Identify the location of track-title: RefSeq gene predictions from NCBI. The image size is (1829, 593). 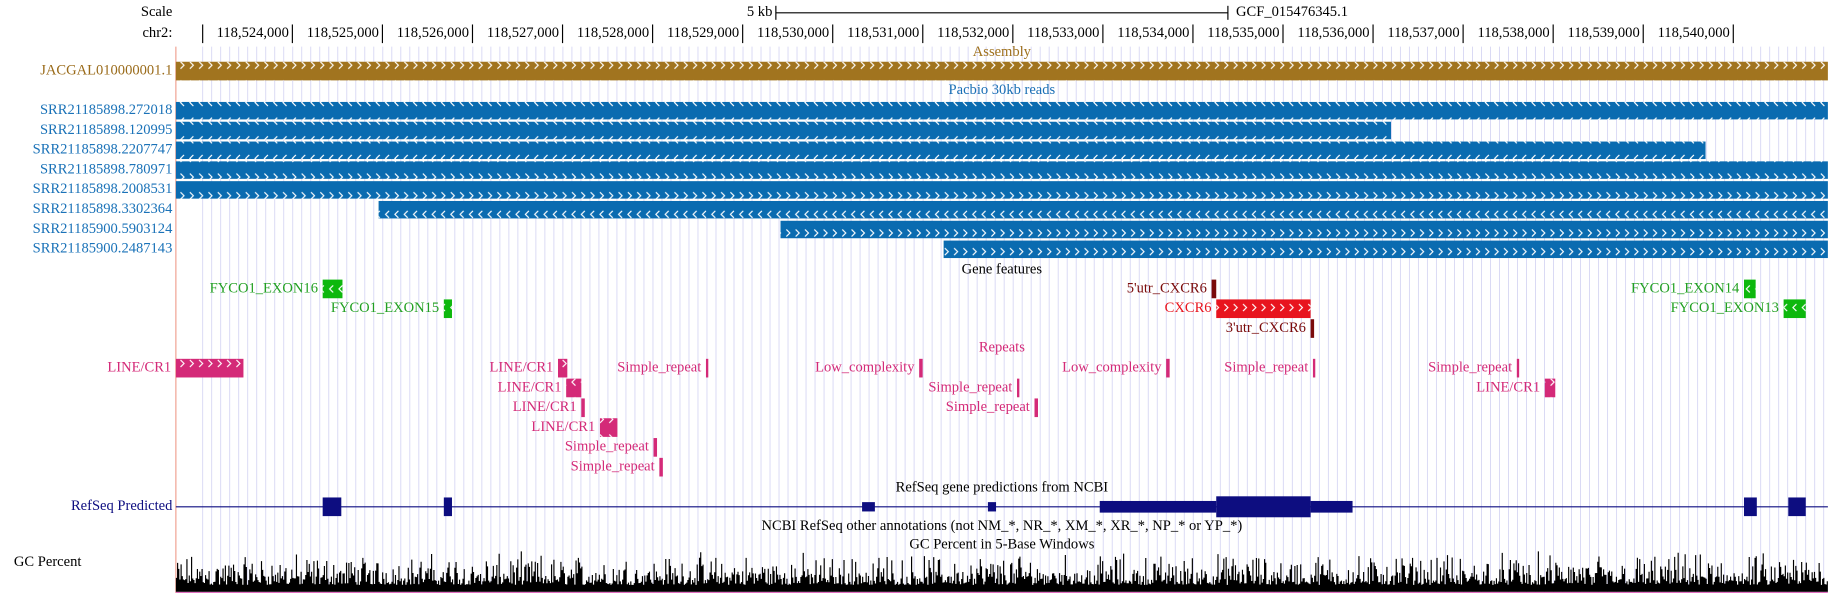
(1002, 487).